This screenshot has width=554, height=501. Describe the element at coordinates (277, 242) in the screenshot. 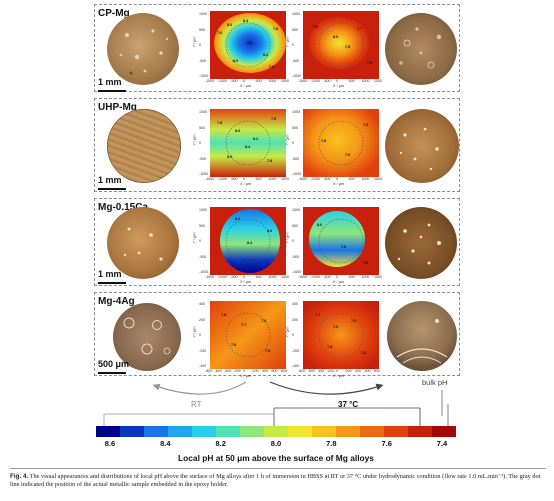

I see `panel-mg-015ca: Mg-0.15Ca 1 mm` at that location.